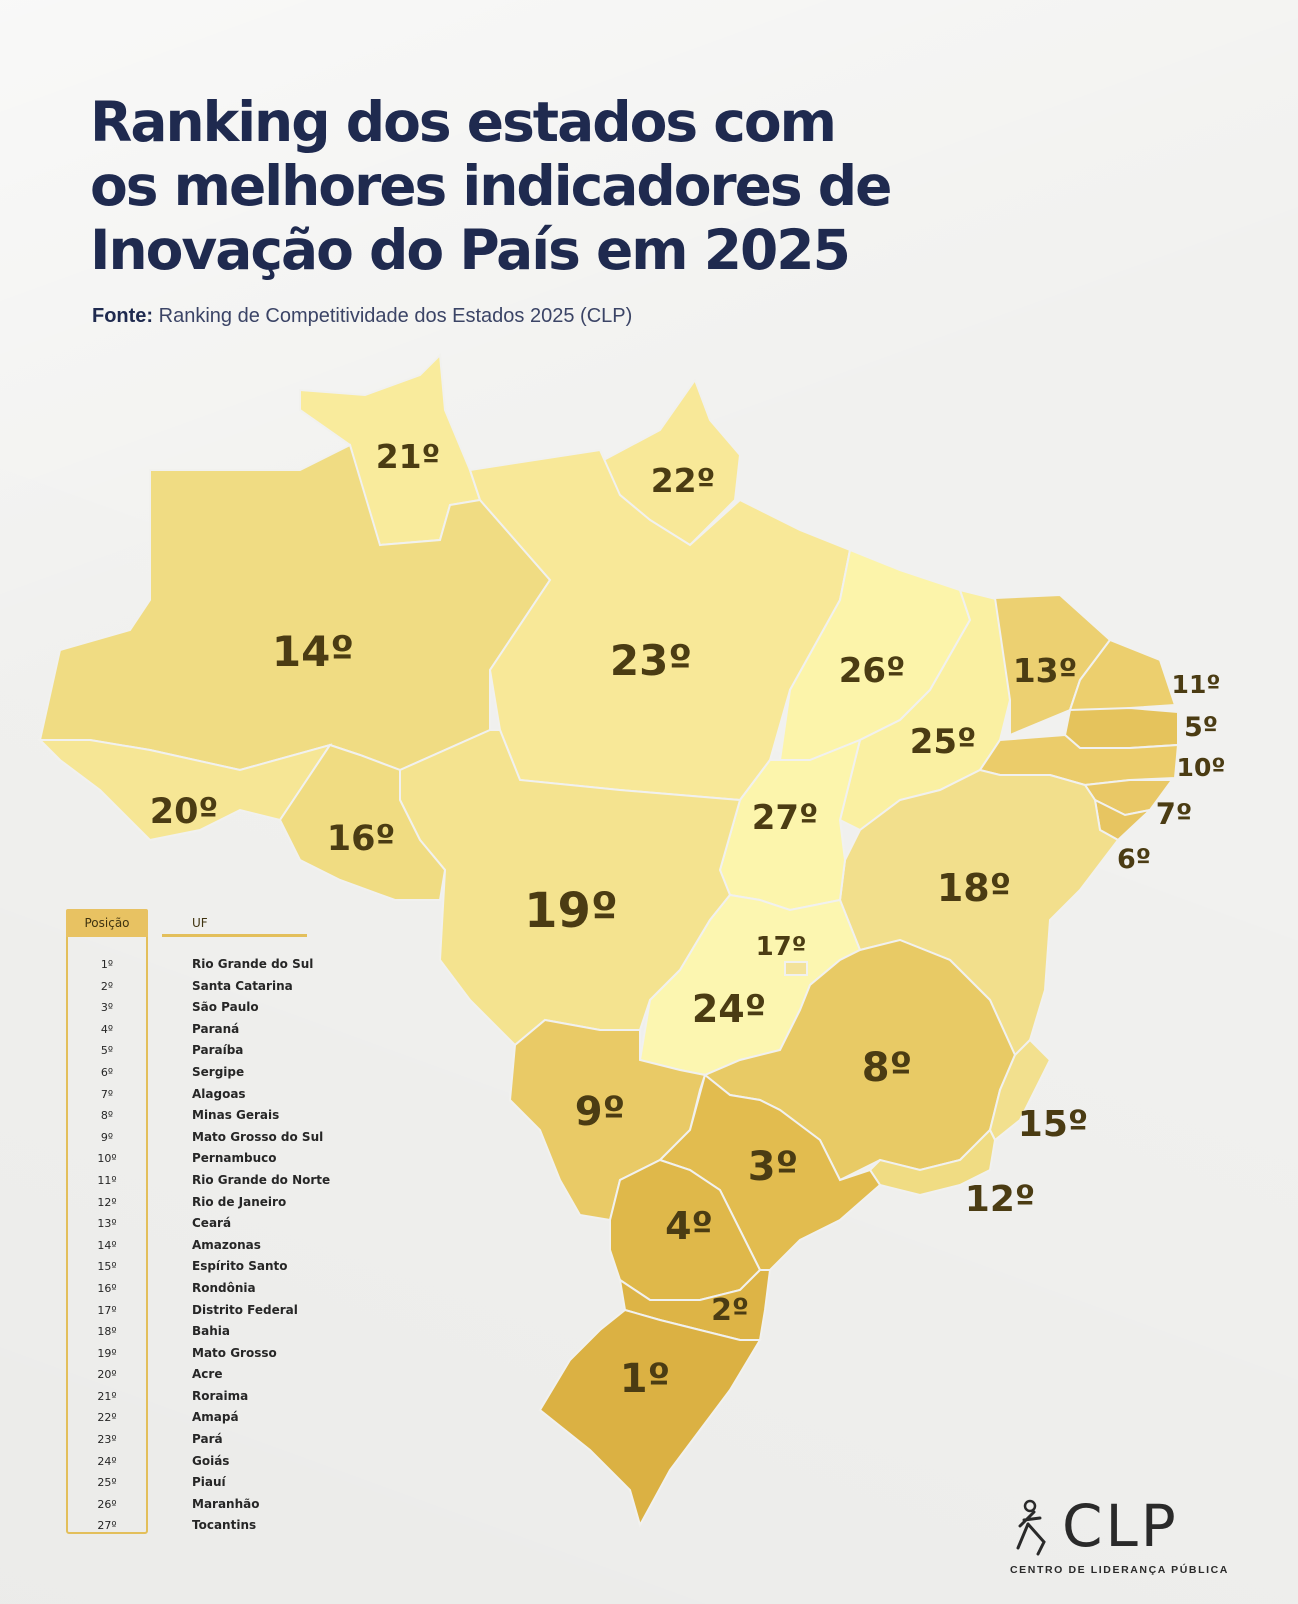 The height and width of the screenshot is (1604, 1298). I want to click on state-ro, so click(362, 822).